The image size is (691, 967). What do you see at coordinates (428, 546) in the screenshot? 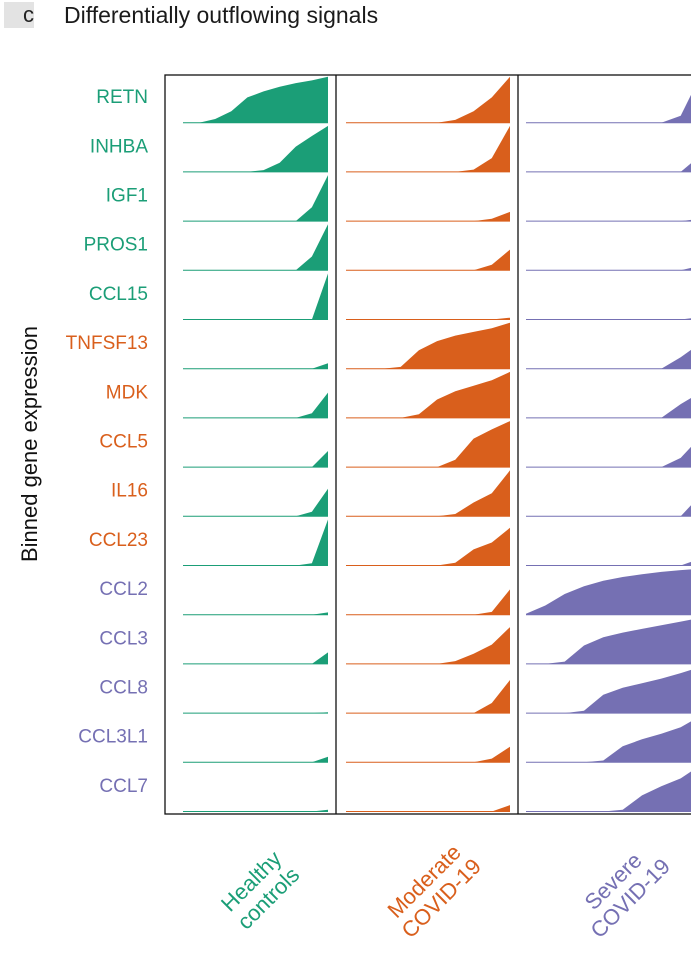
I see `ridge-area-ccl23-moderate` at bounding box center [428, 546].